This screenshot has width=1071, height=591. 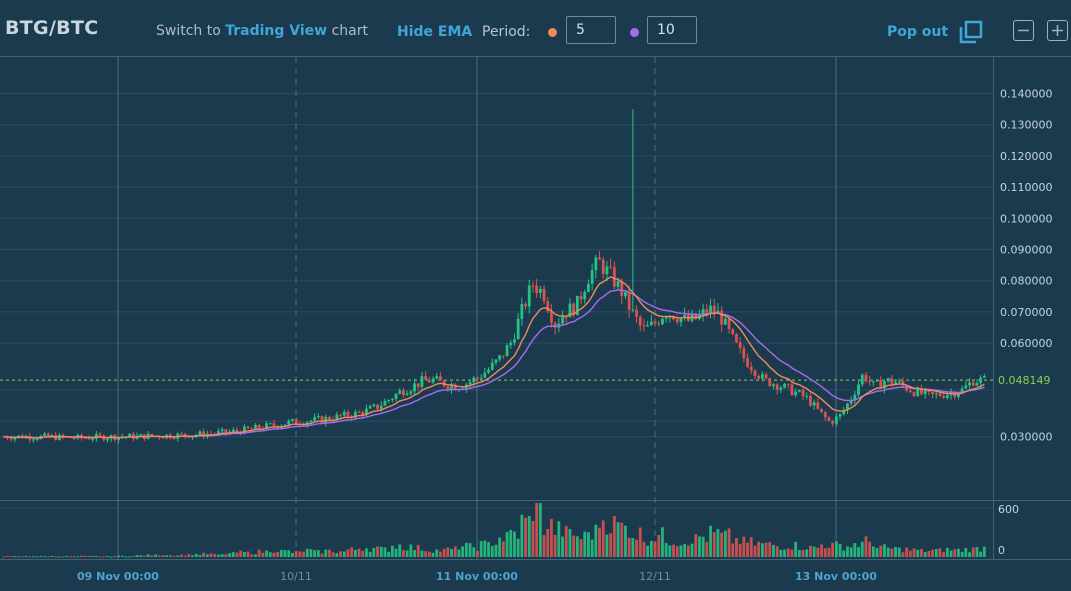 I want to click on hide-ema-button: Hide EMA, so click(x=435, y=32).